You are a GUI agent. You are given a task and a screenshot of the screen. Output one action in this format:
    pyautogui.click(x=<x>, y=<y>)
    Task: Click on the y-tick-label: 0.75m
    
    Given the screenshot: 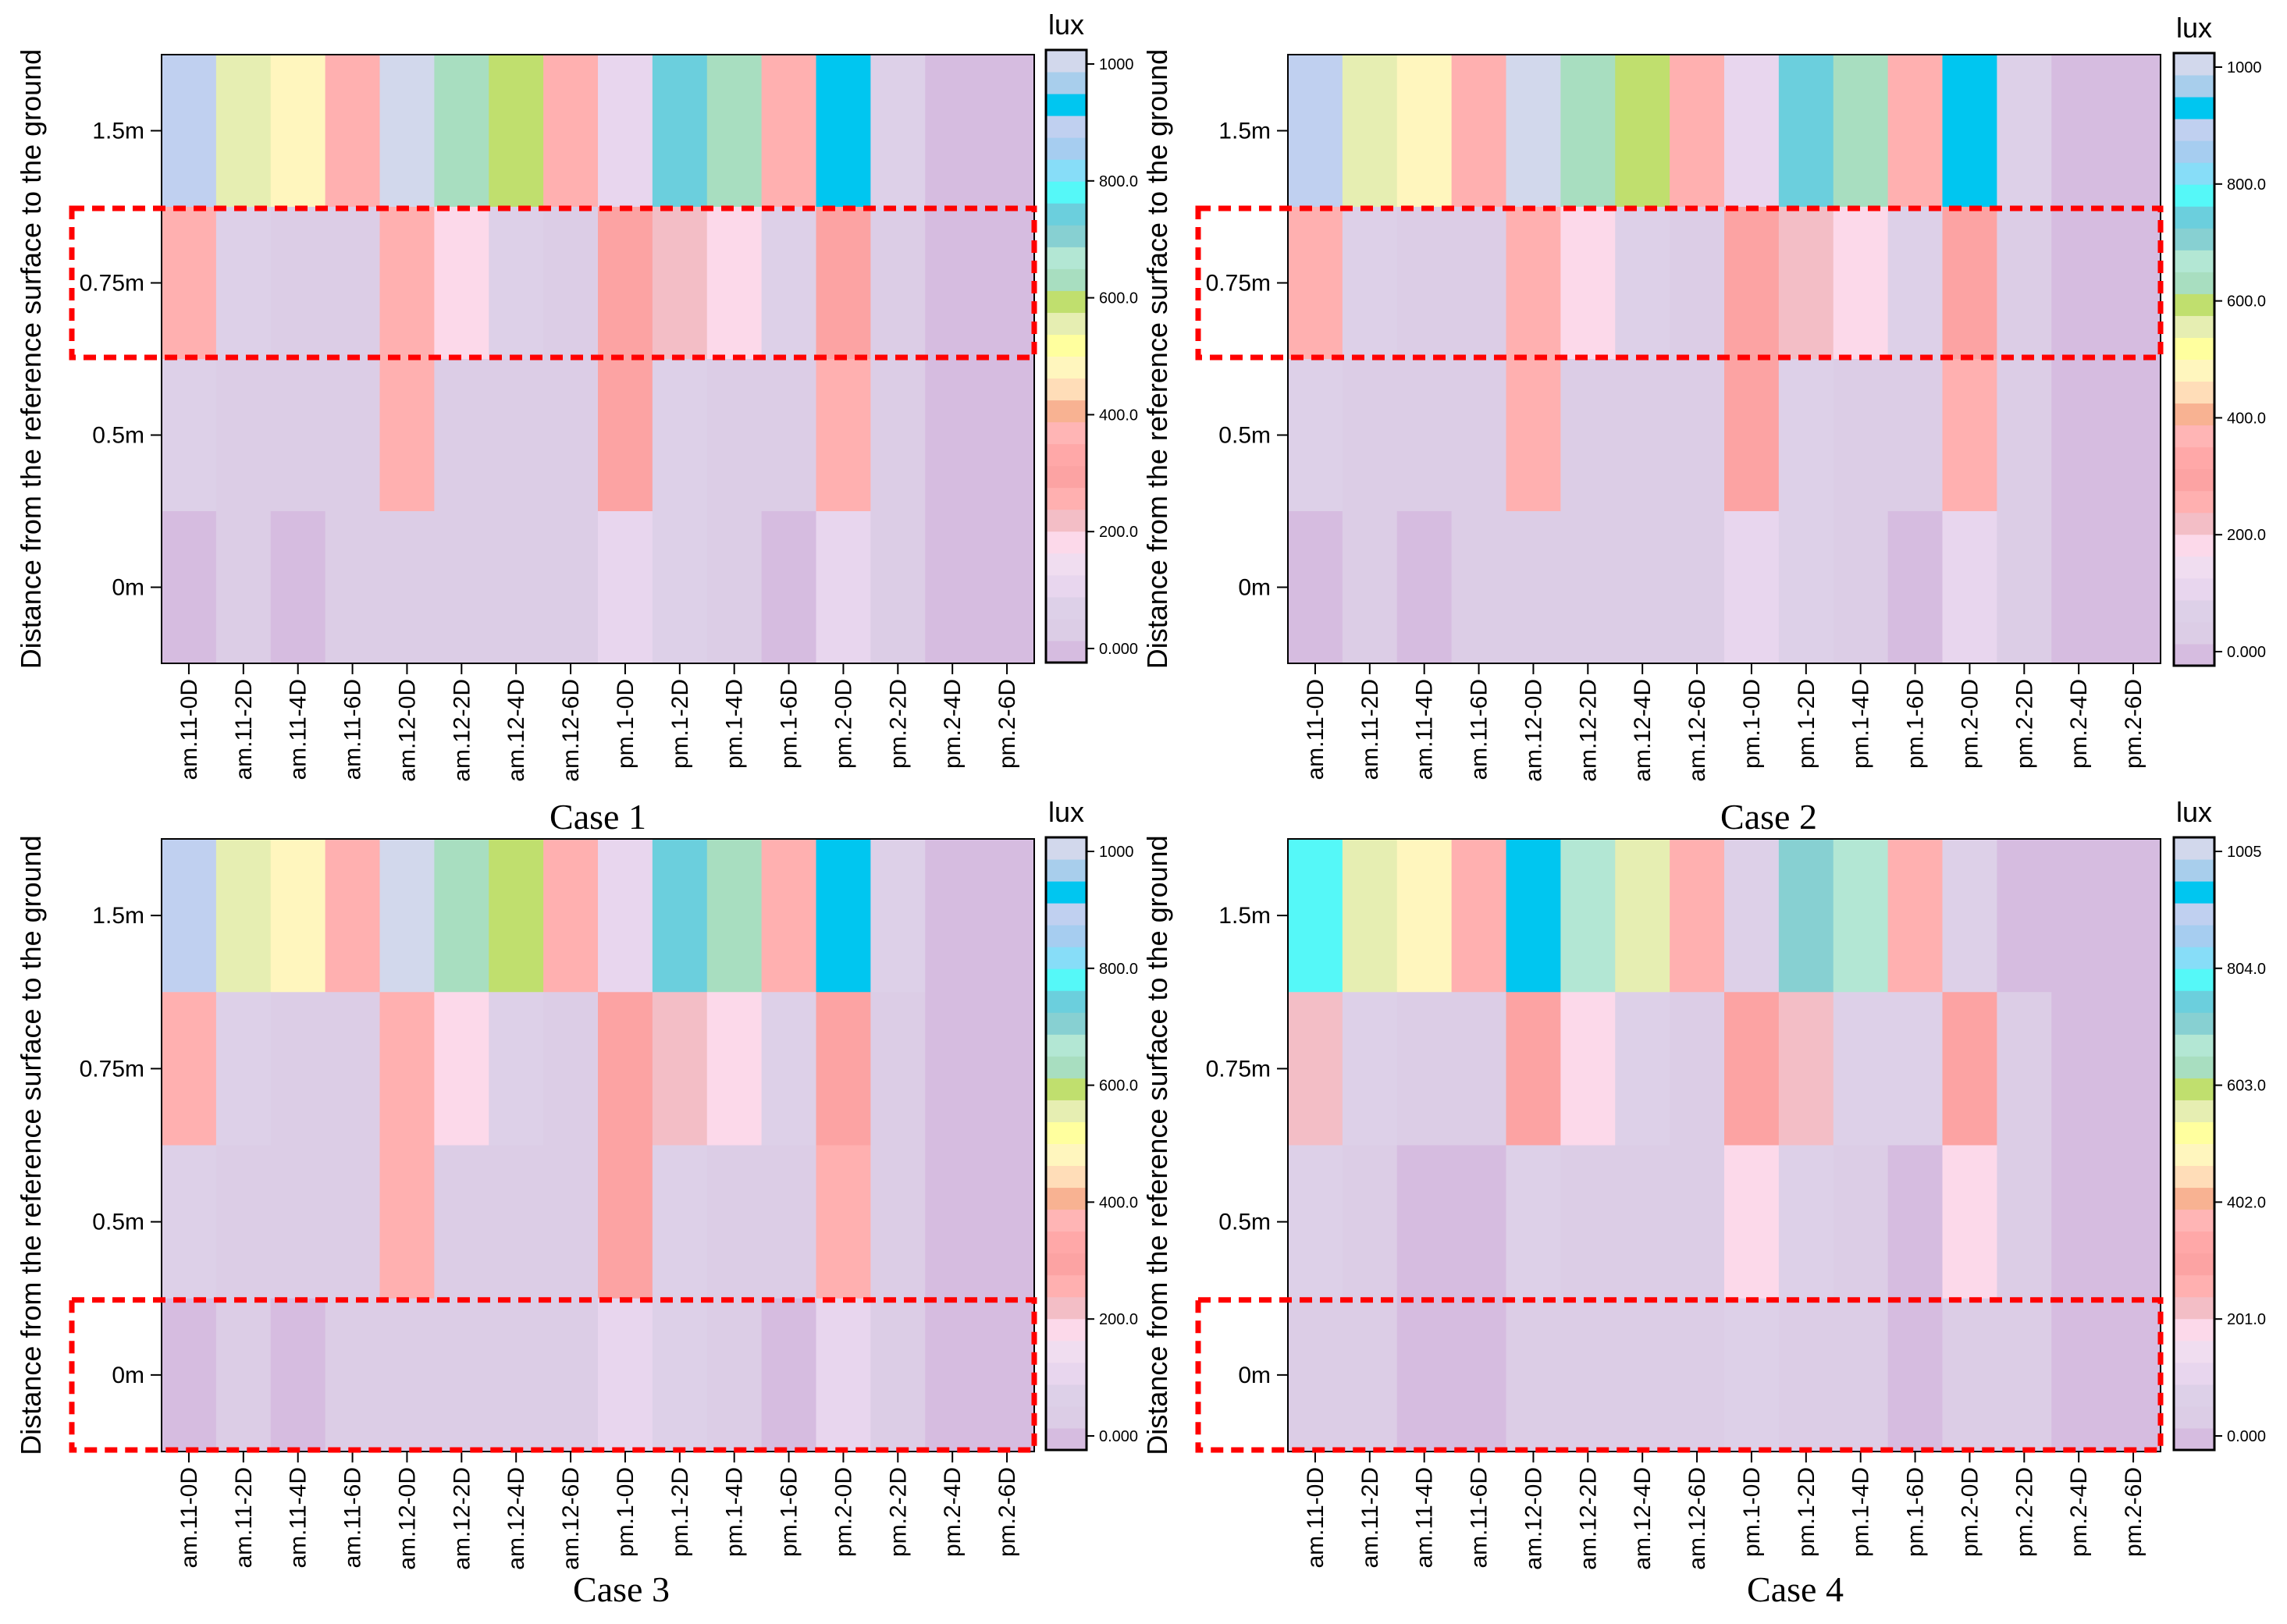 What is the action you would take?
    pyautogui.click(x=112, y=1069)
    